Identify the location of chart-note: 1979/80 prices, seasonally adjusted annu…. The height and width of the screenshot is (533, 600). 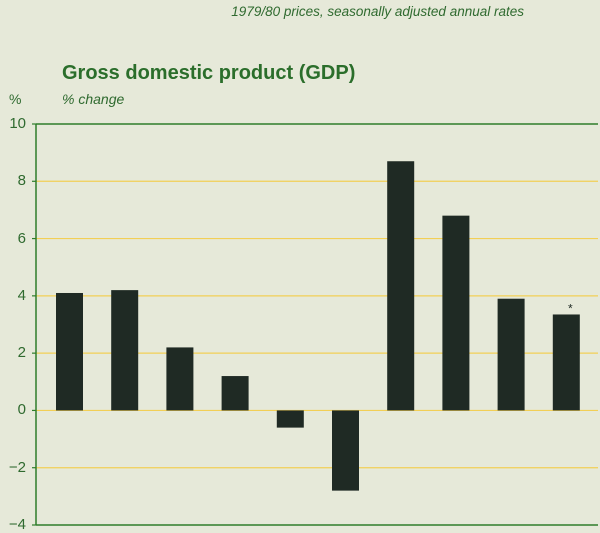
(377, 11).